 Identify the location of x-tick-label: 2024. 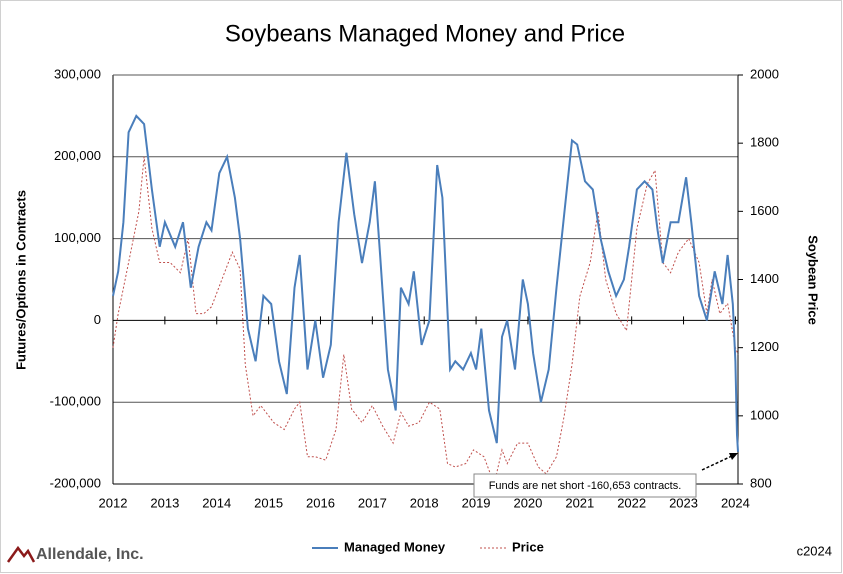
(735, 502).